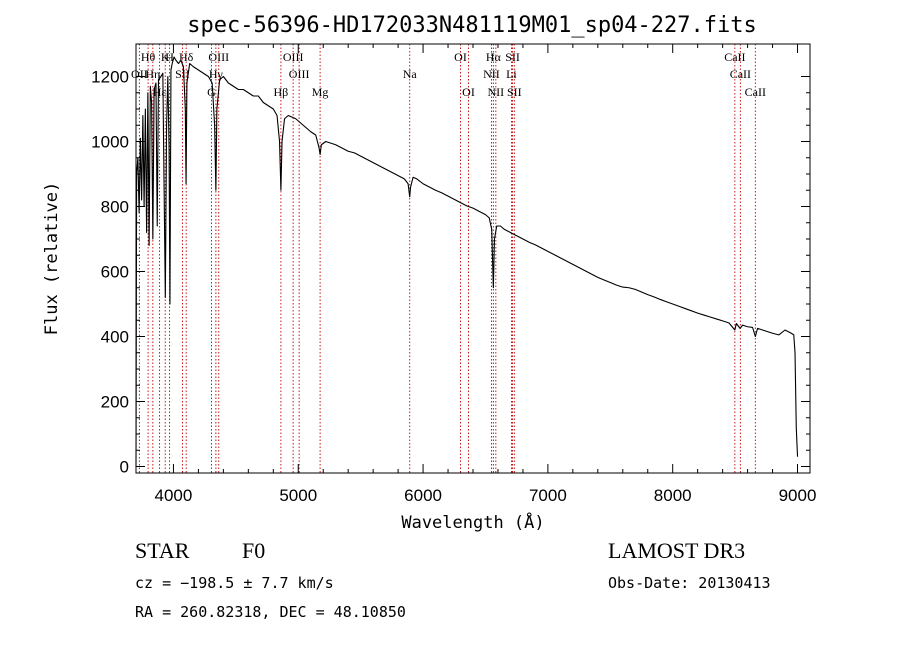  I want to click on line-label: K, so click(165, 57).